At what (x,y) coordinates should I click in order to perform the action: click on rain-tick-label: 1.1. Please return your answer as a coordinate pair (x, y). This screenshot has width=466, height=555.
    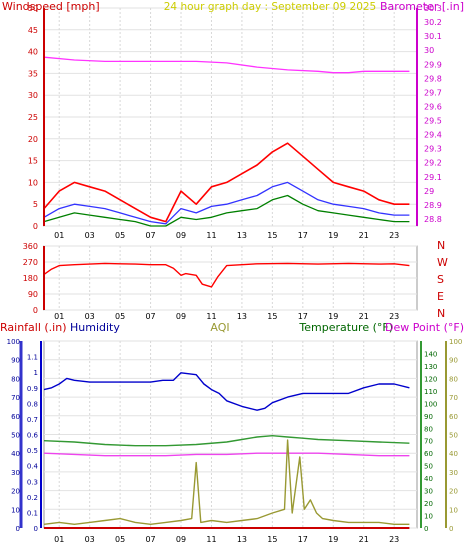
    Looking at the image, I should click on (32, 358).